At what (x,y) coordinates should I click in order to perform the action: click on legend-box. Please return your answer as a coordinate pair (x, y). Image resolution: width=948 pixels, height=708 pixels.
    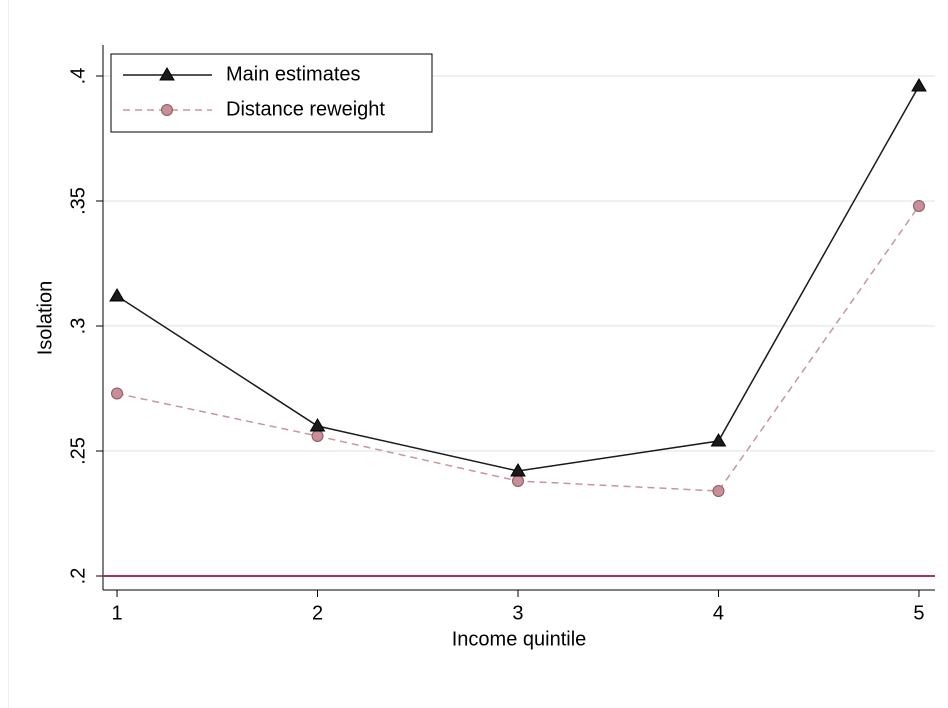
    Looking at the image, I should click on (271, 93).